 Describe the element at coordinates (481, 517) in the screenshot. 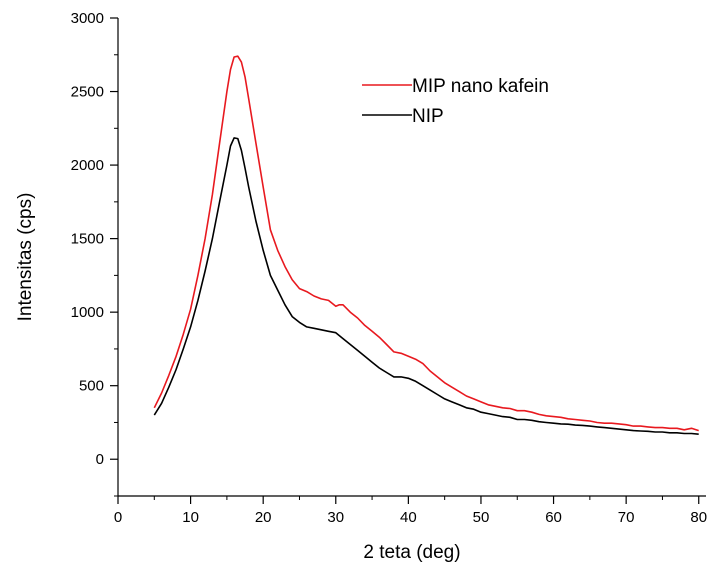

I see `x-tick-label: 50` at that location.